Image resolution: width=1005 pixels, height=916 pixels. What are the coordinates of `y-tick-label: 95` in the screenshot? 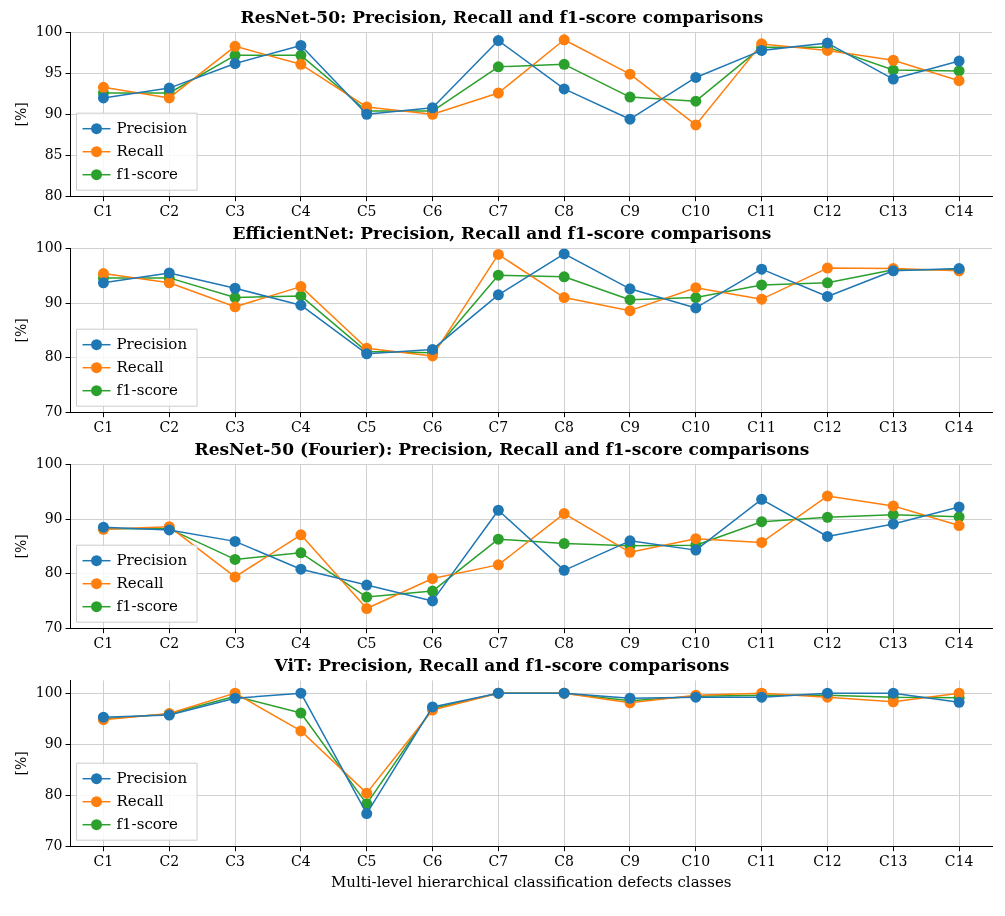 It's located at (53, 71).